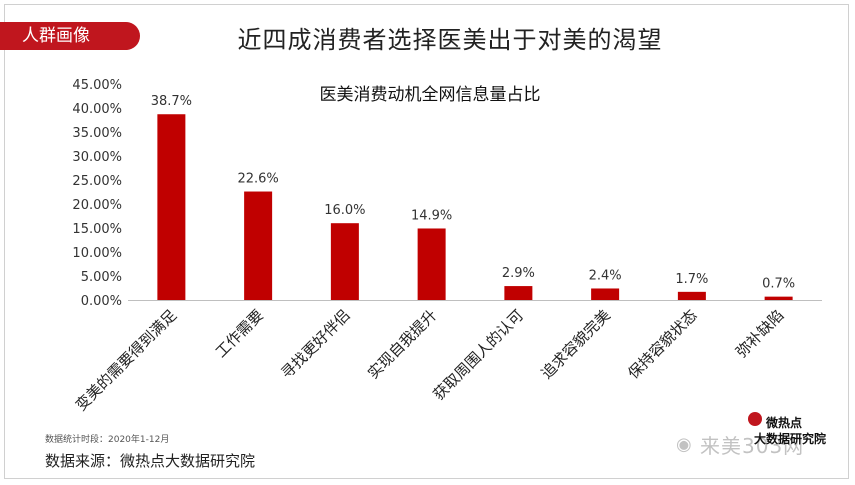 Image resolution: width=855 pixels, height=485 pixels. Describe the element at coordinates (759, 333) in the screenshot. I see `x-tick-label: 弥补缺陷` at that location.